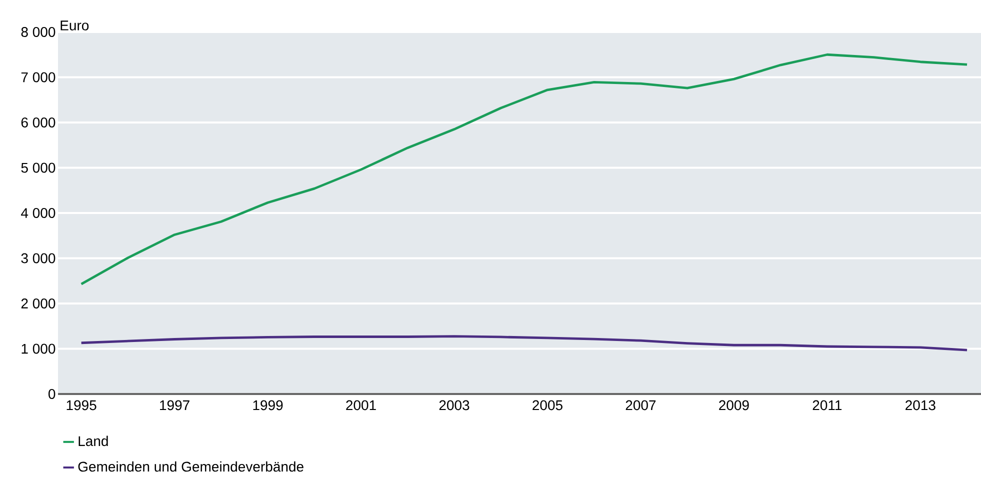 The image size is (981, 490). I want to click on x-tick-label: 2011, so click(827, 405).